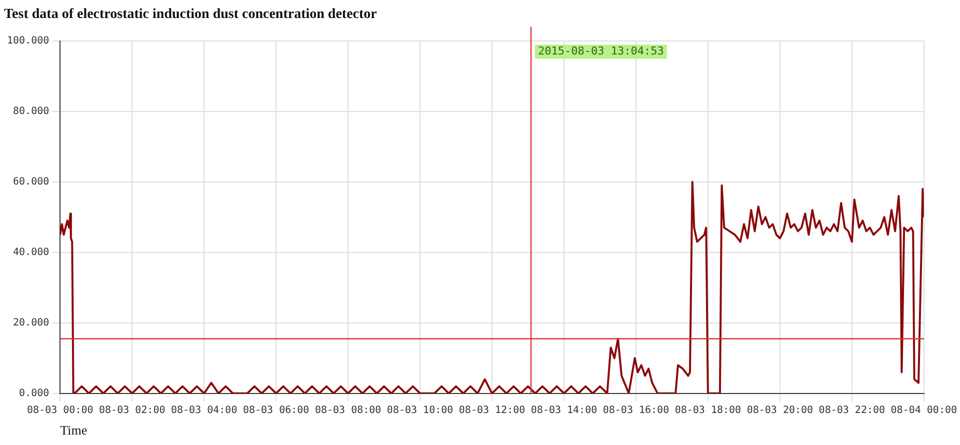 This screenshot has height=445, width=960. I want to click on x-tick-label: 08-03 14:00, so click(564, 410).